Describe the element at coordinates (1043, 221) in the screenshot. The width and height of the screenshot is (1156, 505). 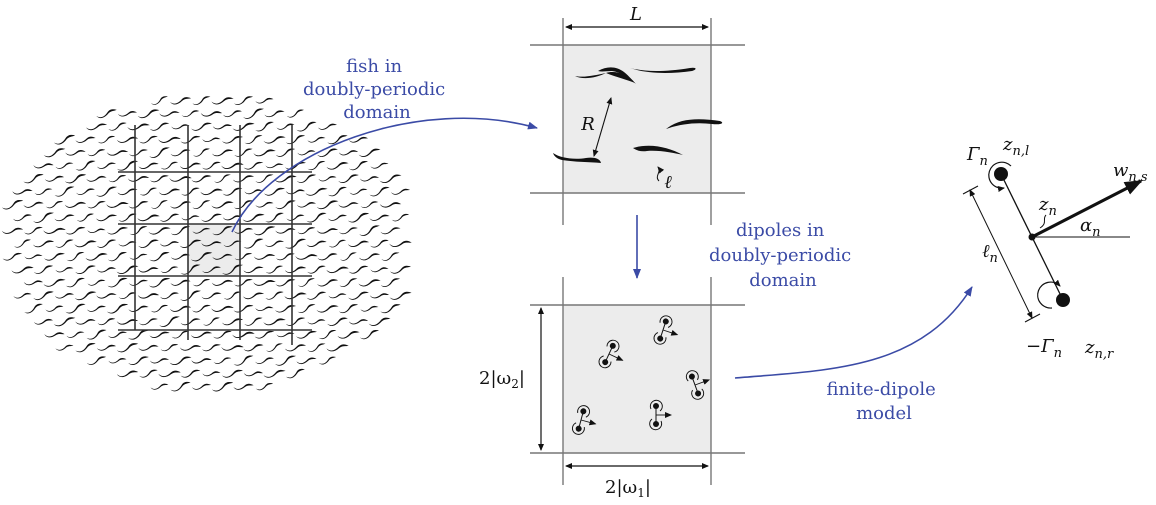
I see `center-pointer` at that location.